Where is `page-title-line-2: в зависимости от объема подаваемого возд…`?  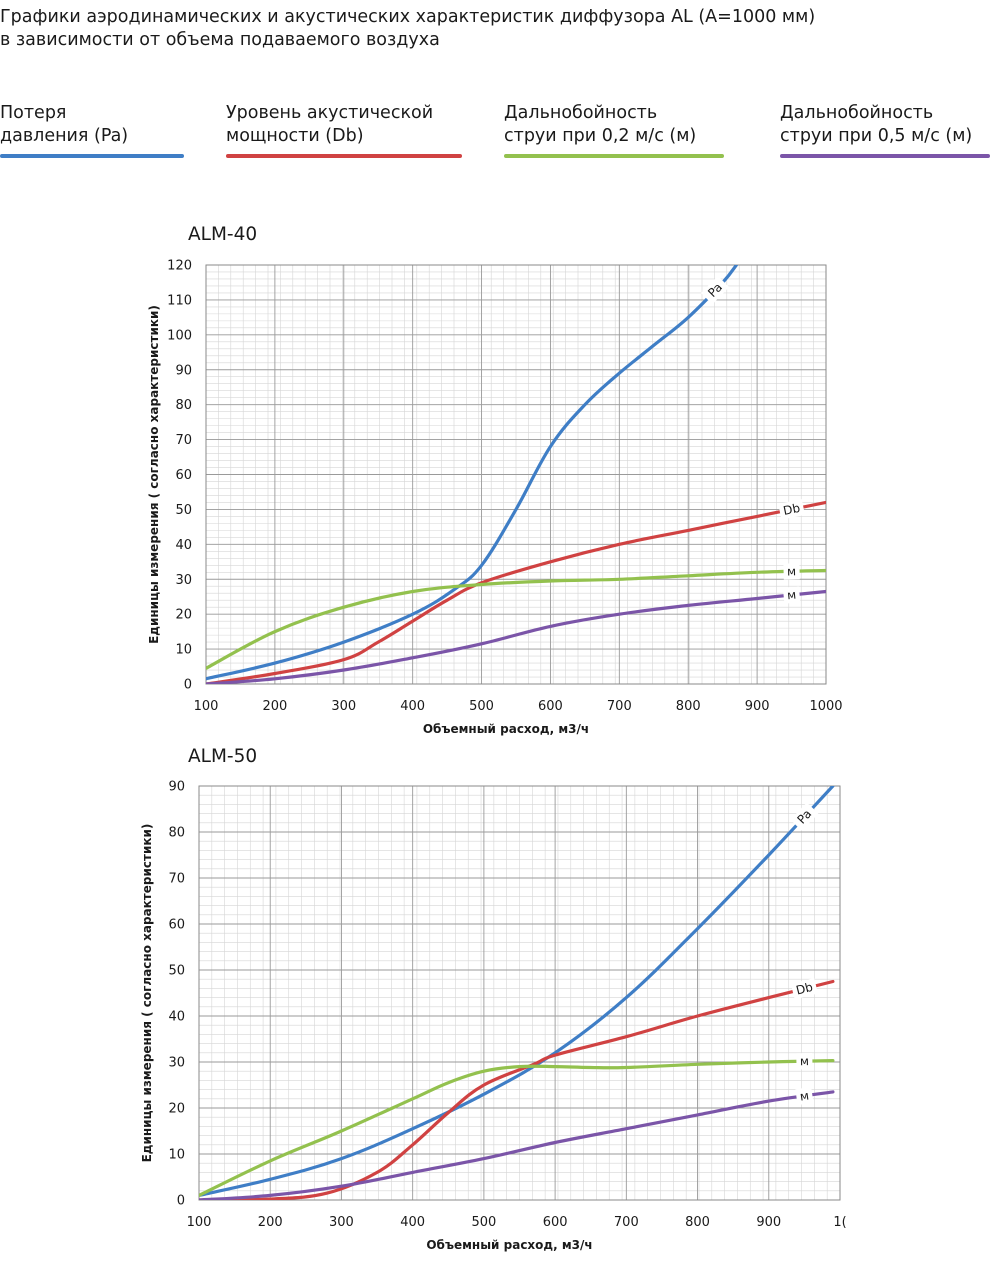
page-title-line-2: в зависимости от объема подаваемого возд… is located at coordinates (220, 40).